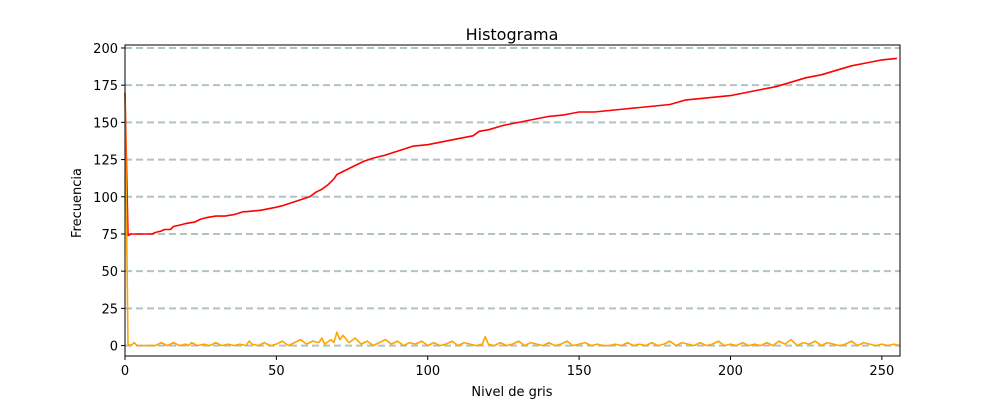  Describe the element at coordinates (276, 371) in the screenshot. I see `x-tick-label: 50` at that location.